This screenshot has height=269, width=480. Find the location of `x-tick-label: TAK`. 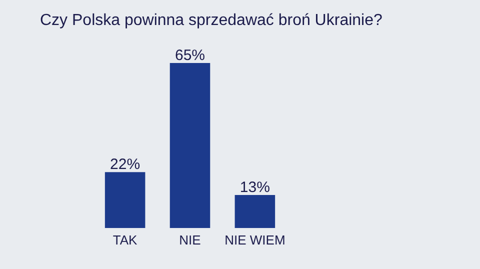

x-tick-label: TAK is located at coordinates (125, 240).